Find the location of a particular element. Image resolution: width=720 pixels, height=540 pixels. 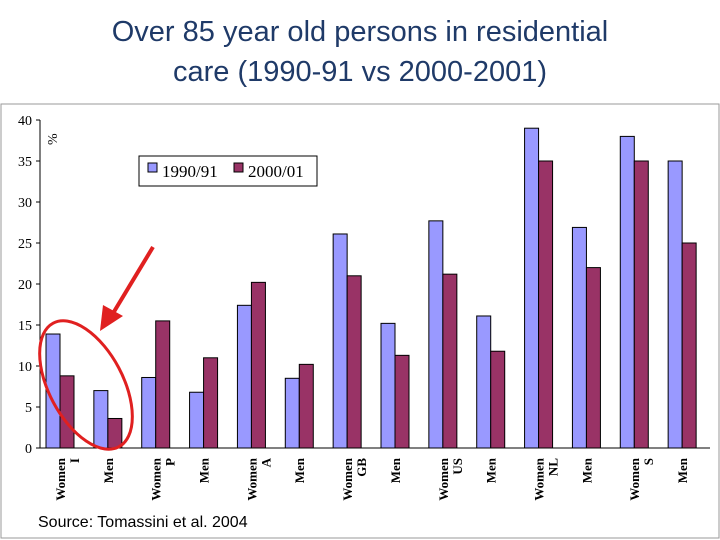

y-tick-label: 5 is located at coordinates (28, 408).